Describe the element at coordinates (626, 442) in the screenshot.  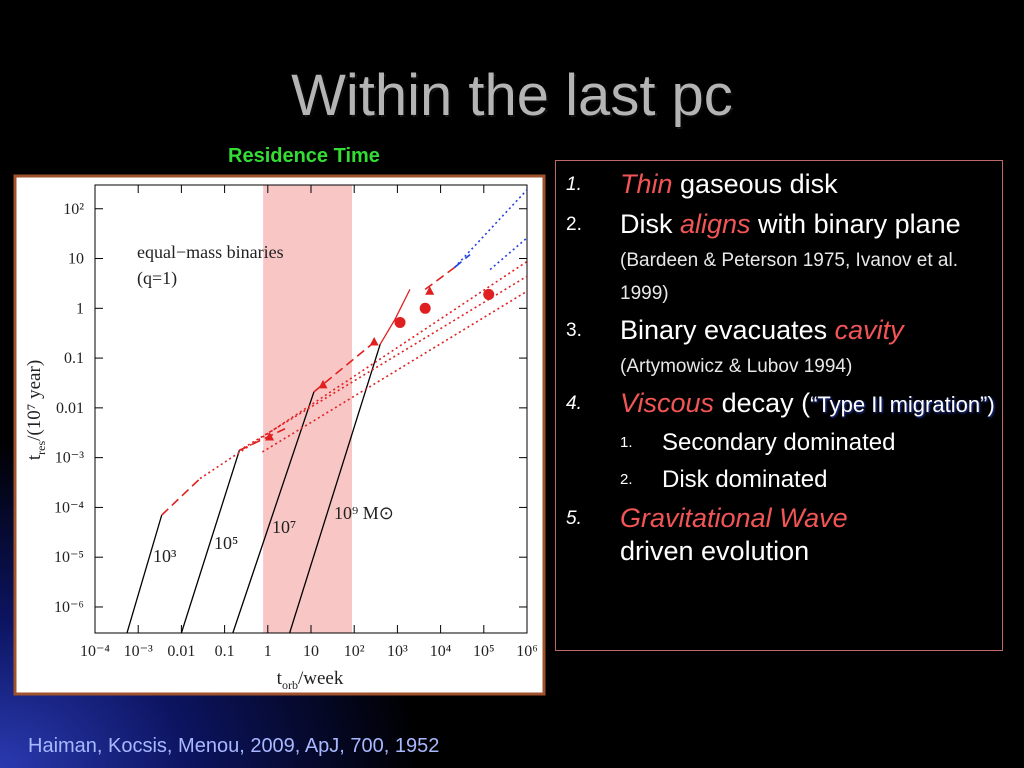
I see `sub-item-number: 1.` at that location.